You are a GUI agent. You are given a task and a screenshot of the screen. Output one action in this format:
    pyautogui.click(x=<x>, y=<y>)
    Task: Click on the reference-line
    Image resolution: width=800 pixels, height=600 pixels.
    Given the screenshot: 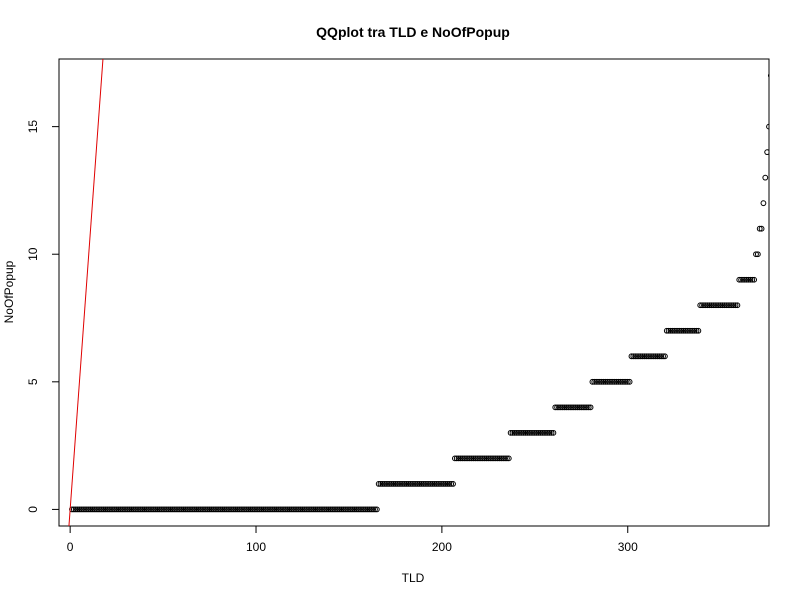 What is the action you would take?
    pyautogui.click(x=86, y=292)
    